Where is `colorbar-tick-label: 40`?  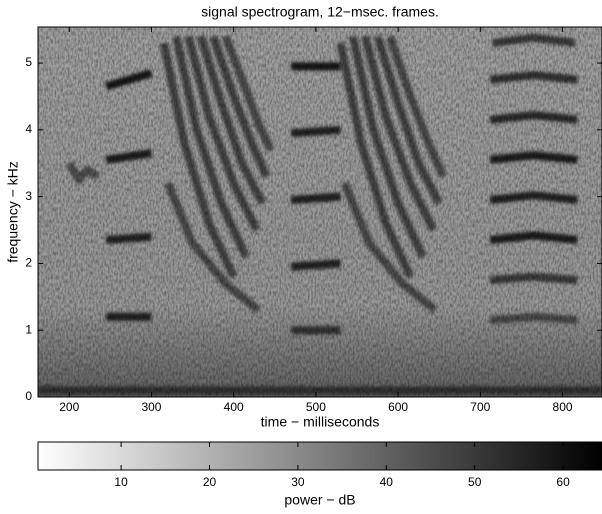
colorbar-tick-label: 40 is located at coordinates (387, 482).